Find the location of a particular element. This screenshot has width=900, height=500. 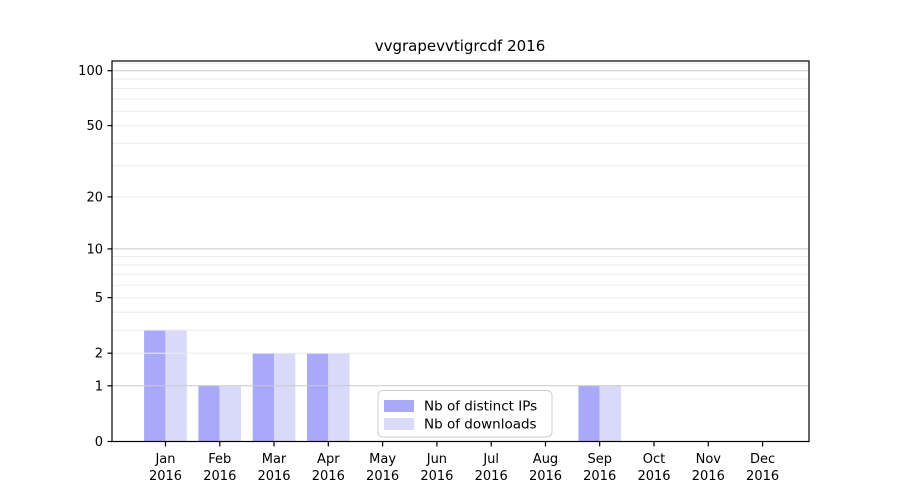

x-tick-label-month: Nov is located at coordinates (709, 459).